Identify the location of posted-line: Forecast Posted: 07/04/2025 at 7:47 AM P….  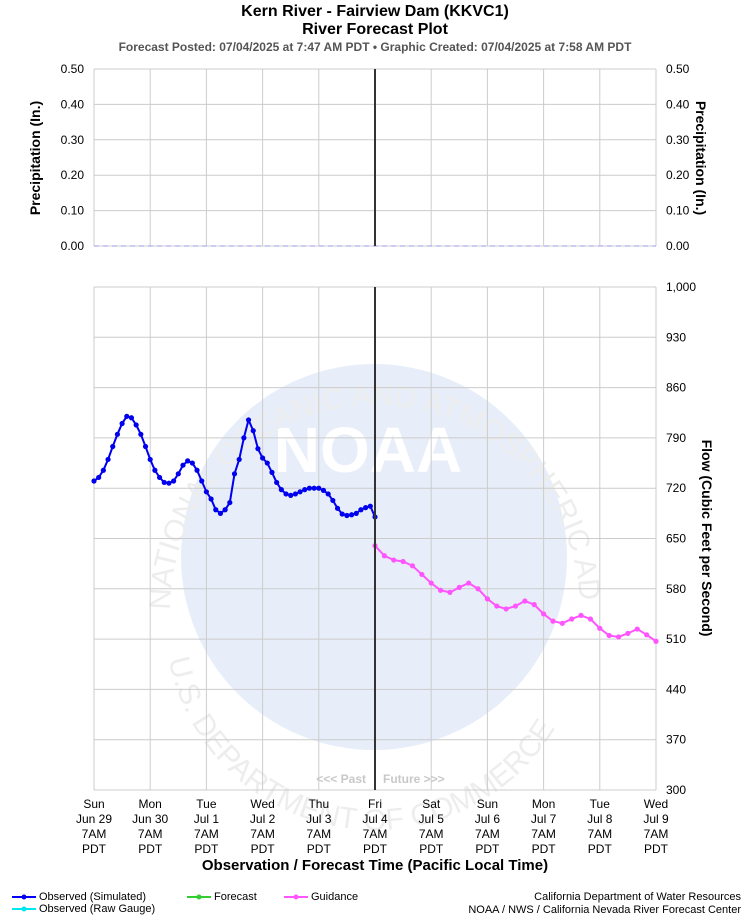
(375, 47).